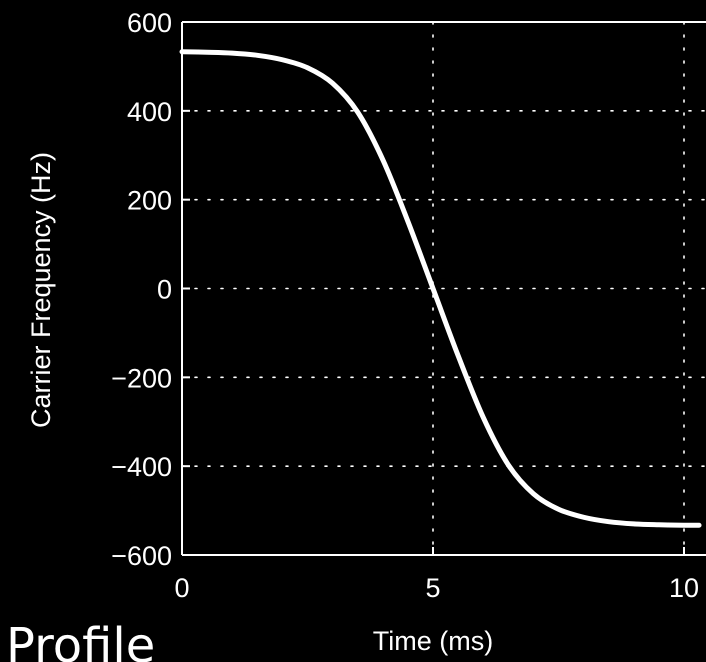 This screenshot has height=662, width=706. What do you see at coordinates (432, 588) in the screenshot?
I see `x-tick-label: 5` at bounding box center [432, 588].